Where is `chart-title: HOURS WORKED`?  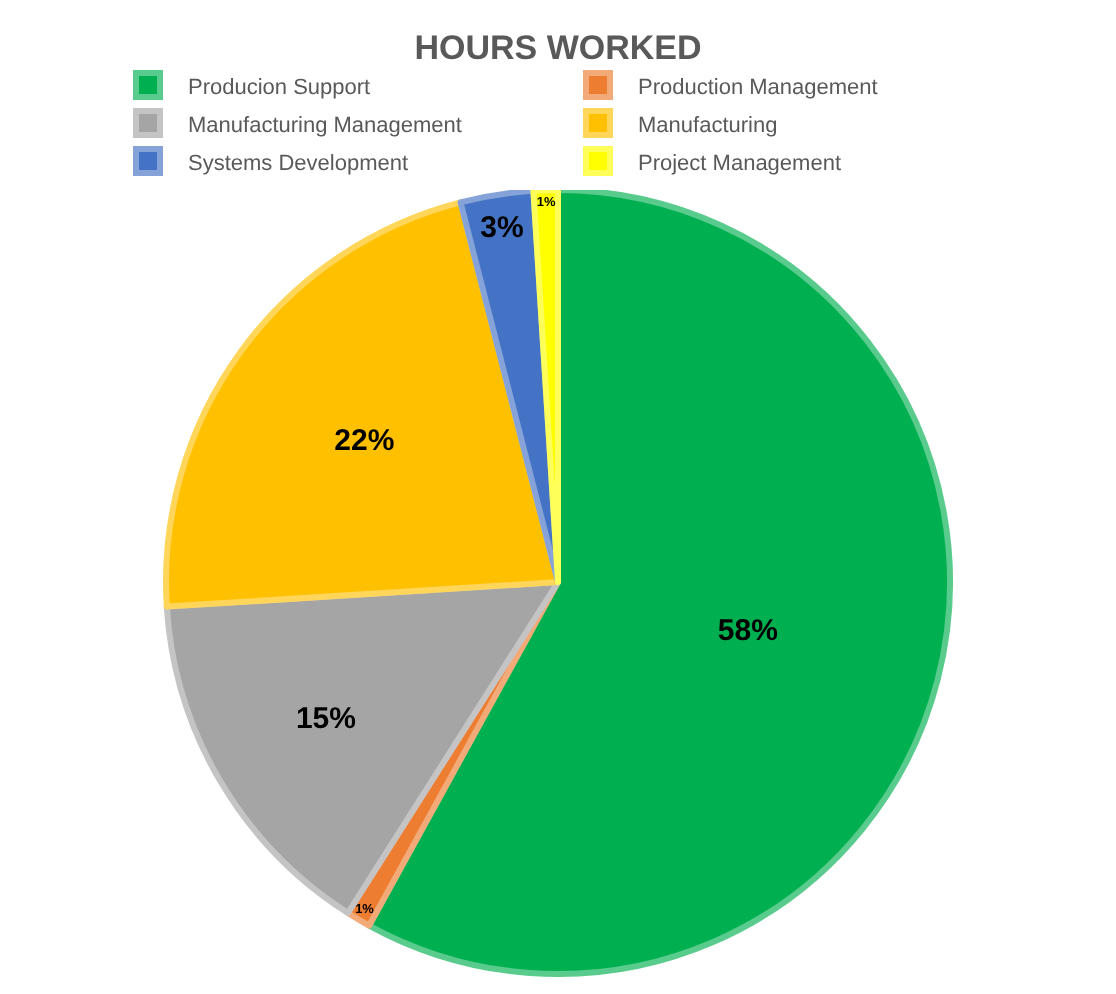 chart-title: HOURS WORKED is located at coordinates (558, 47).